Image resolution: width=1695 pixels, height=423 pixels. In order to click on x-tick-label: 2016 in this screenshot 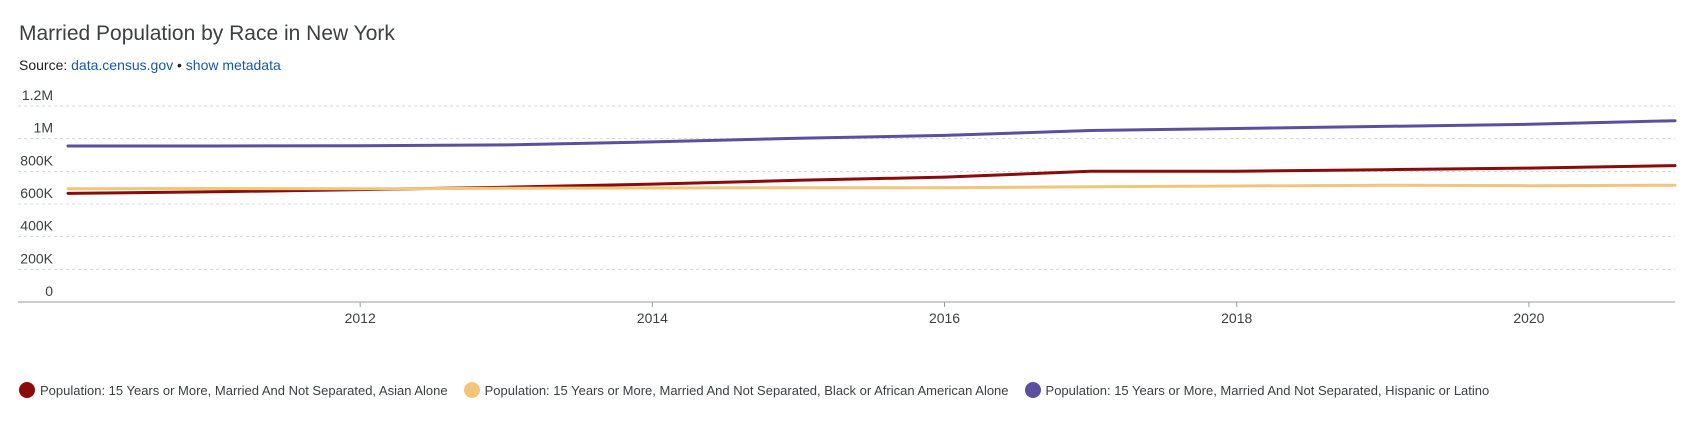, I will do `click(944, 318)`.